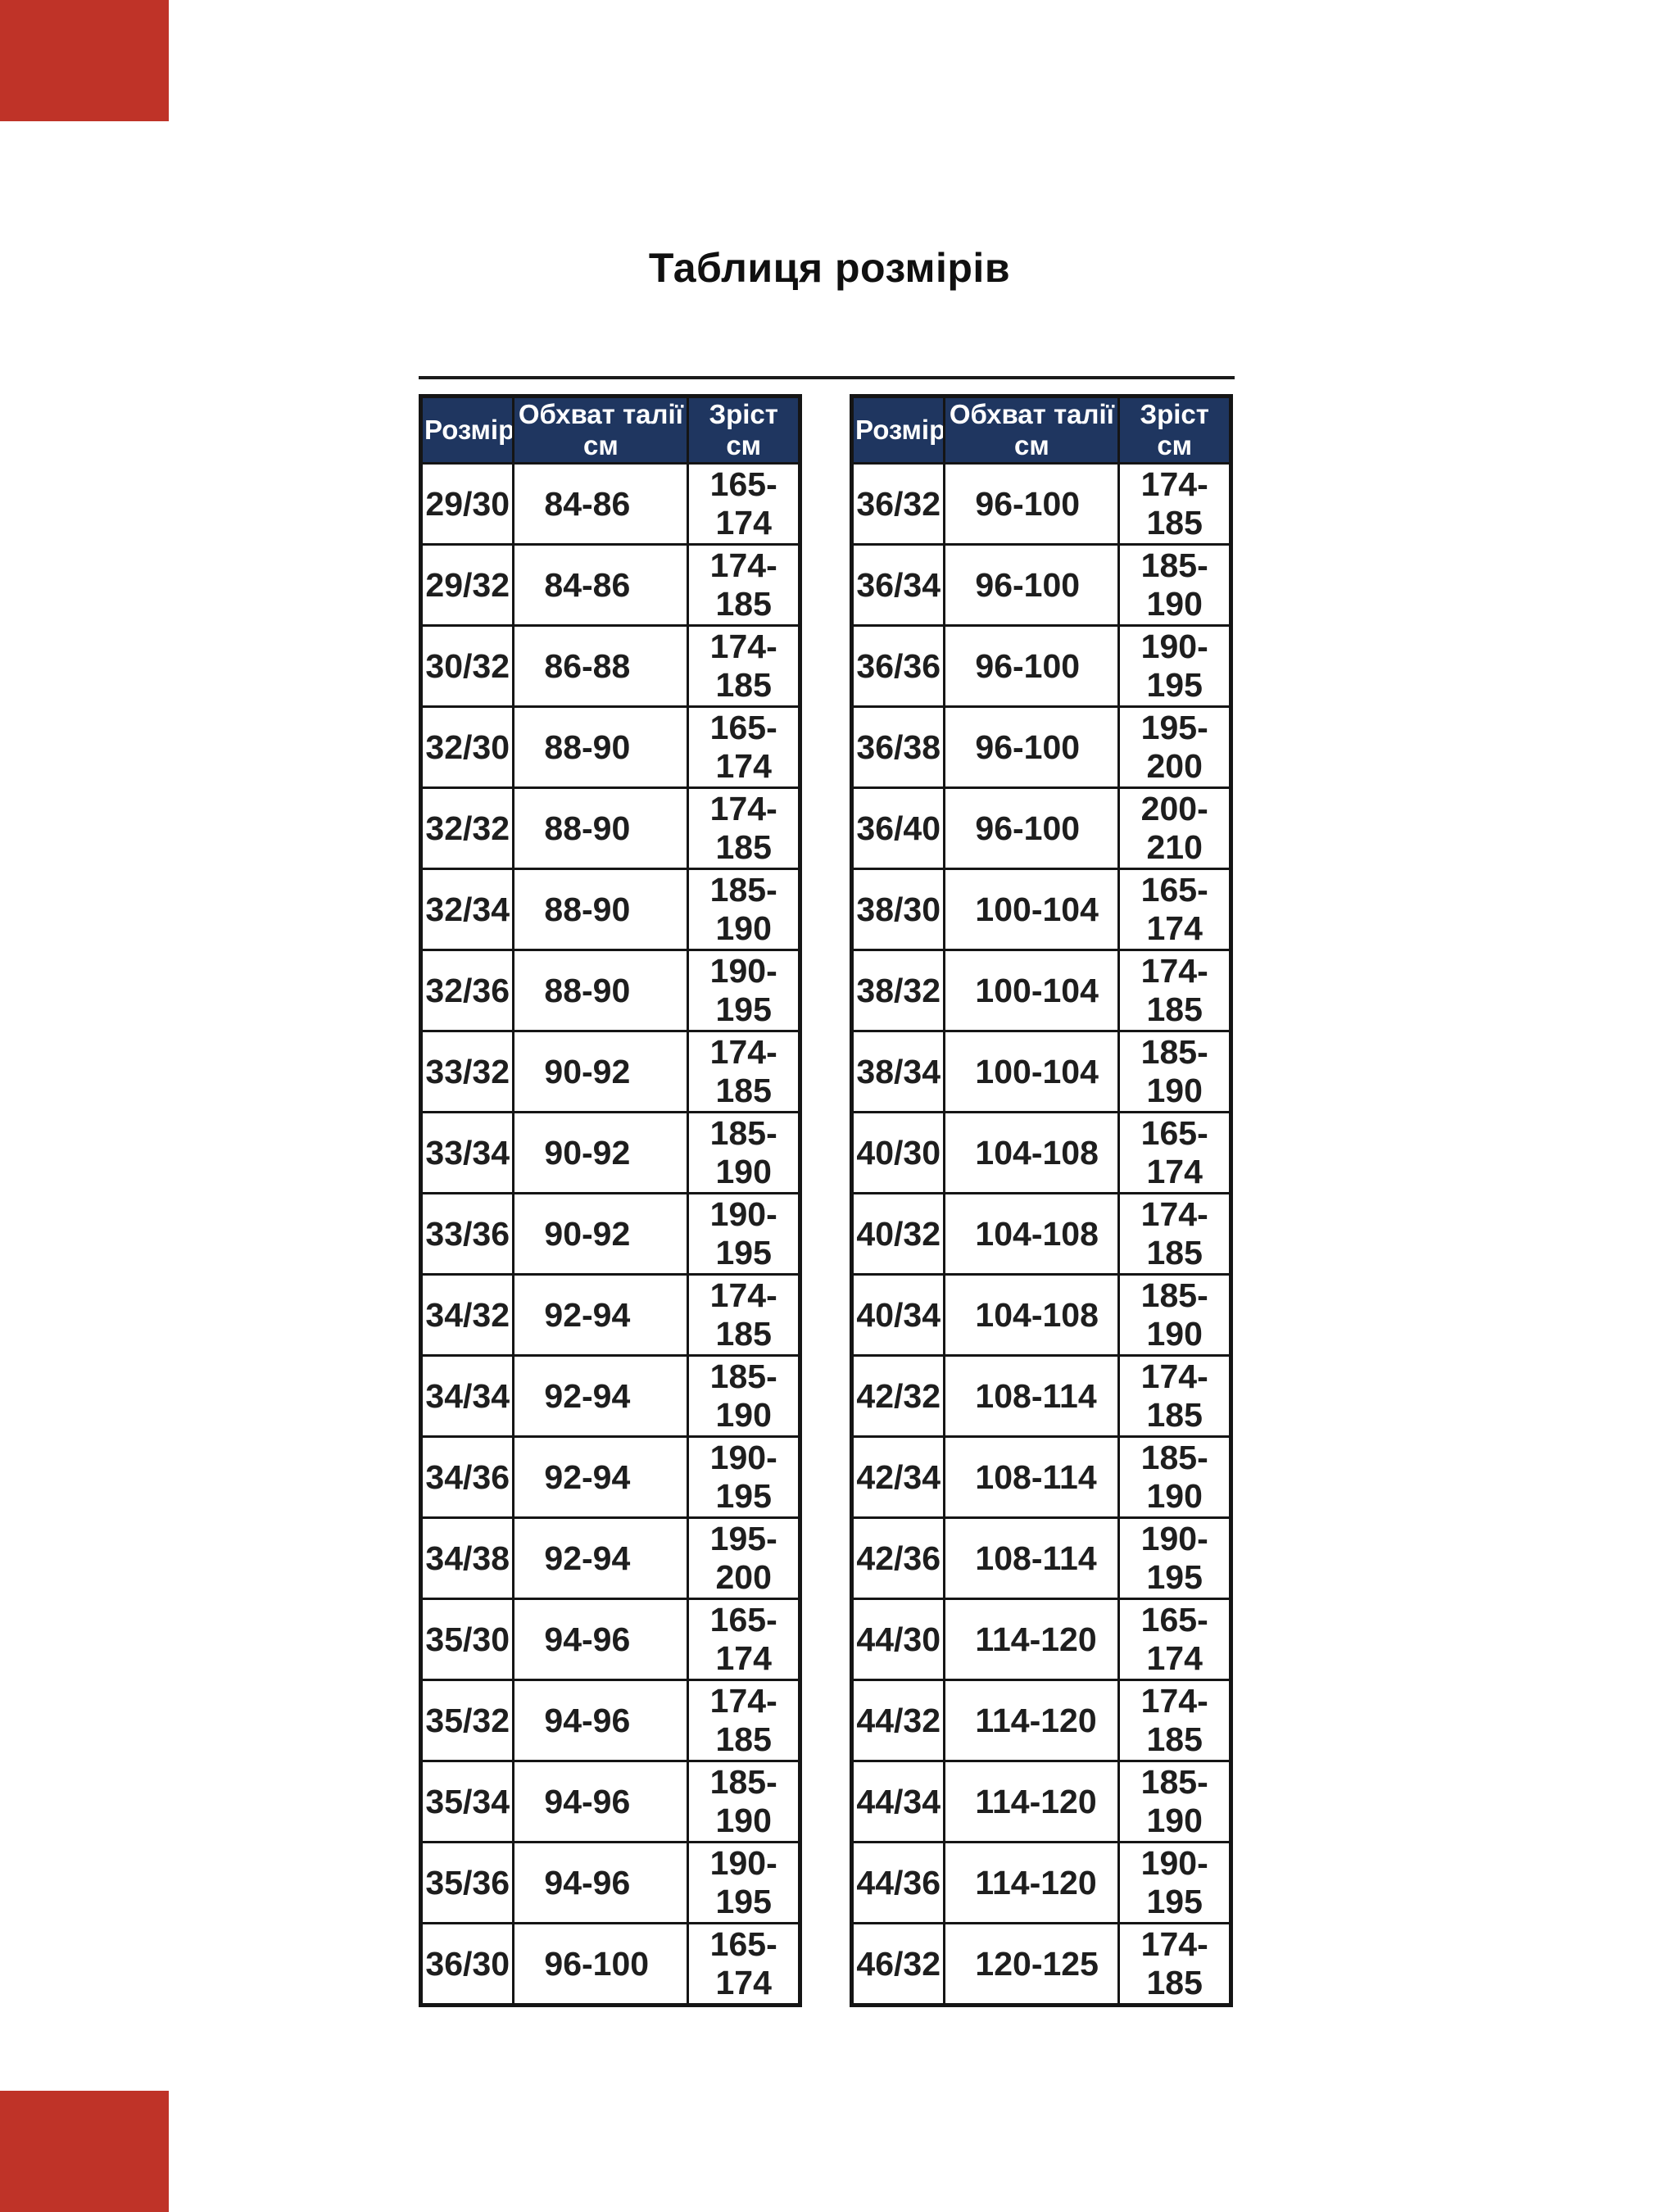 This screenshot has height=2212, width=1659. Describe the element at coordinates (898, 1477) in the screenshot. I see `size-cell: 42/34` at that location.